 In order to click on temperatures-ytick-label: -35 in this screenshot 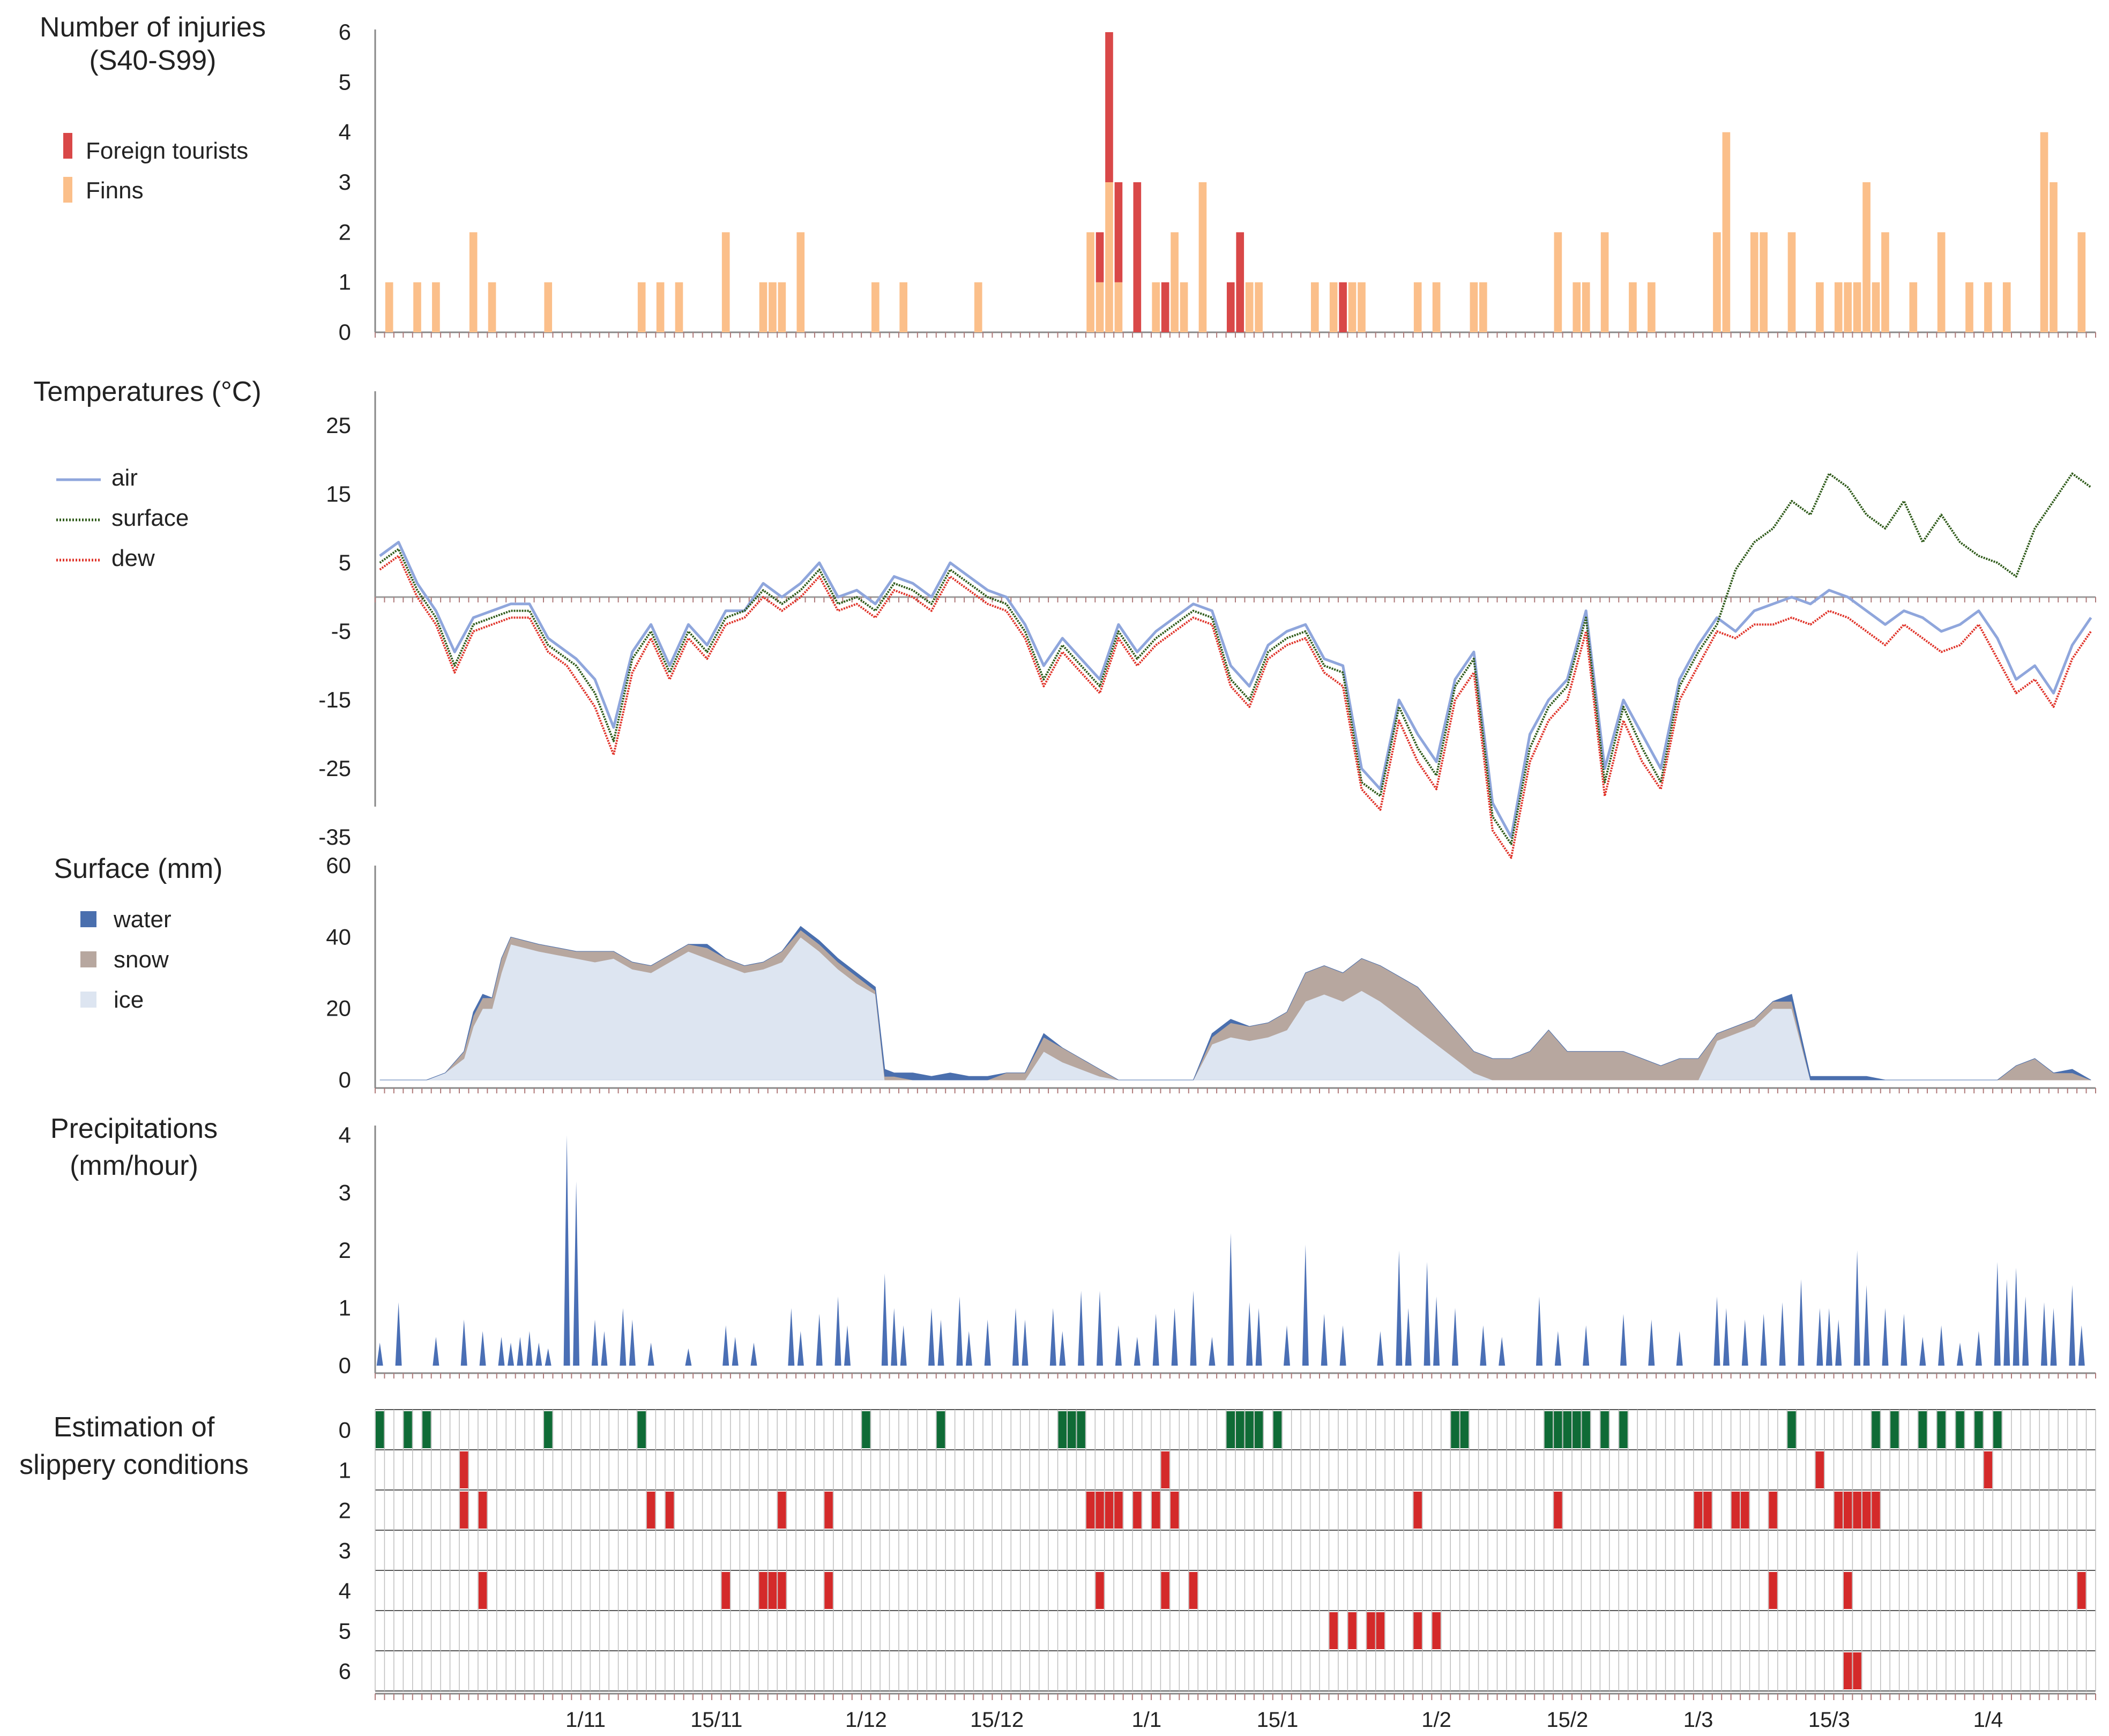, I will do `click(335, 837)`.